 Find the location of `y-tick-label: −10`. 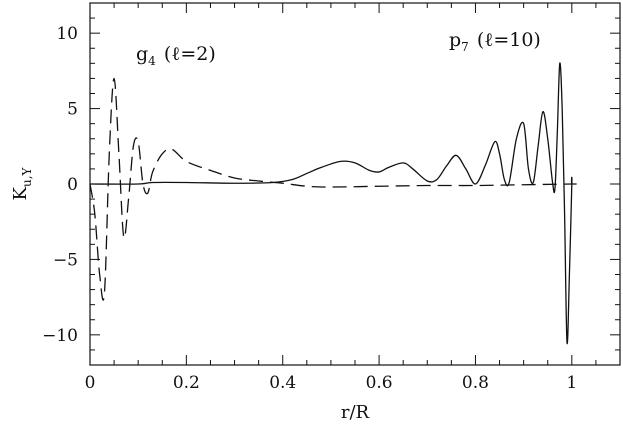

y-tick-label: −10 is located at coordinates (60, 336).